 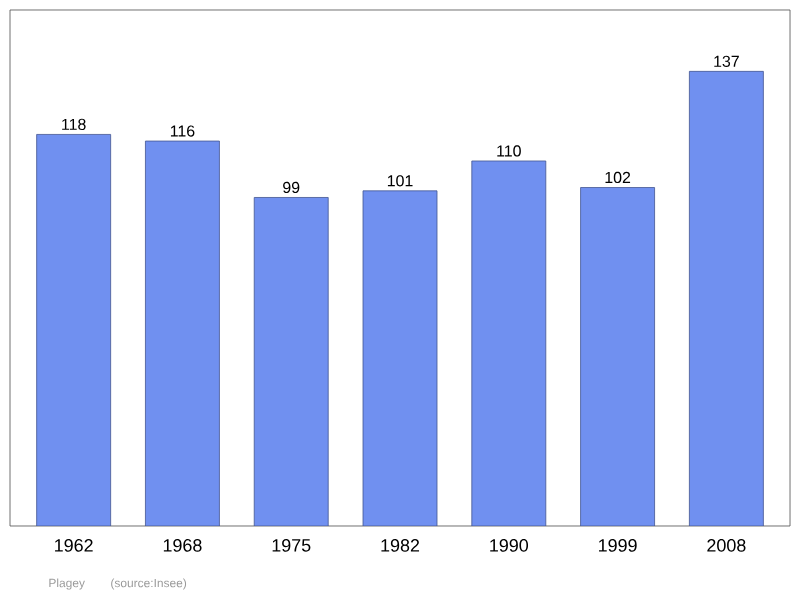 I want to click on x-tick-label: 1990, so click(x=509, y=545).